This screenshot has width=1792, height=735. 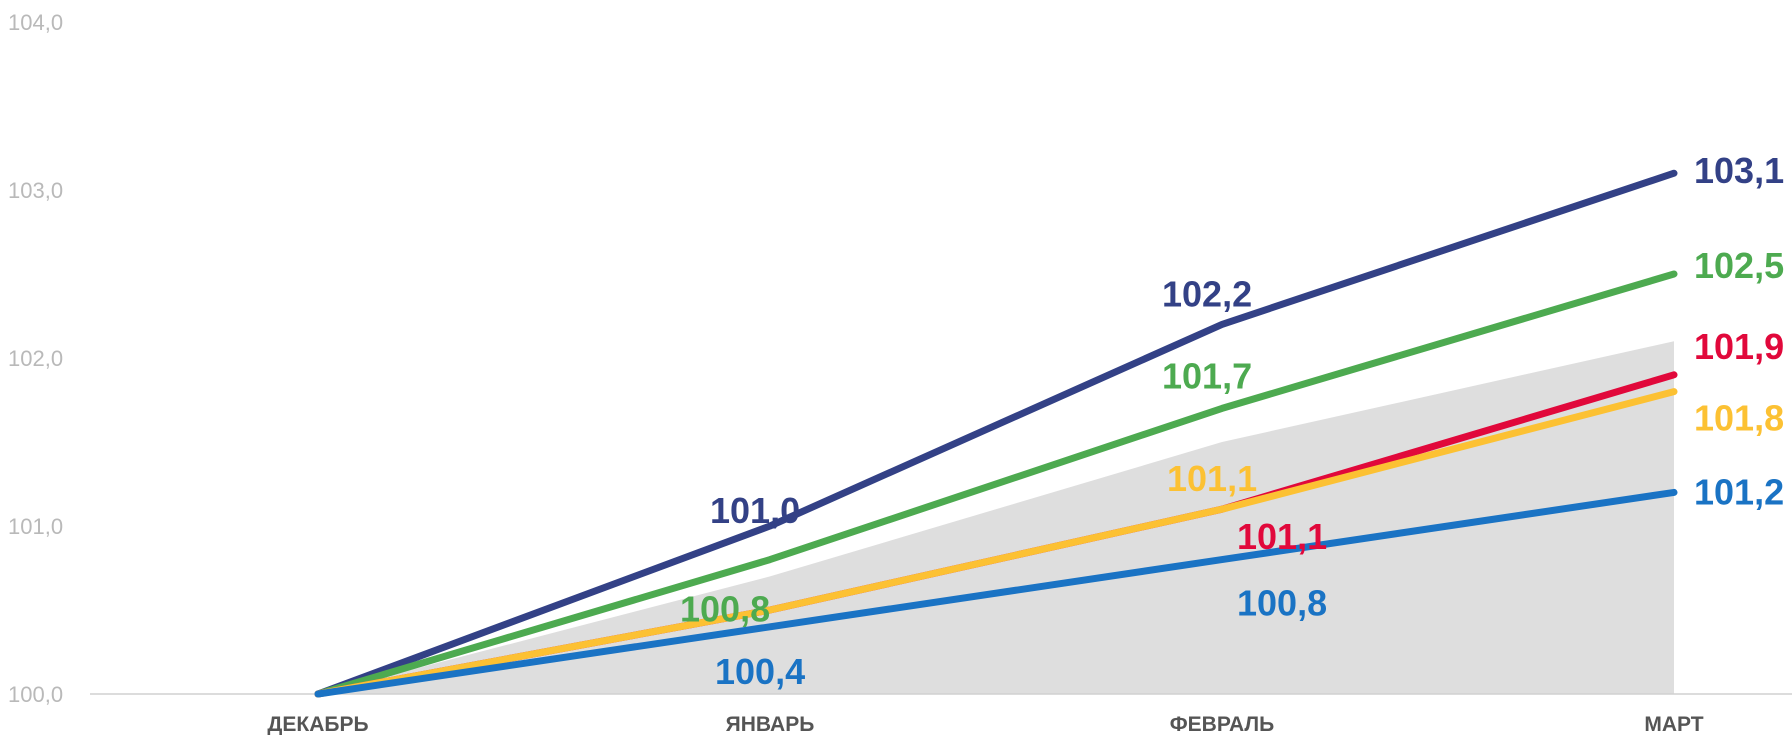 What do you see at coordinates (1673, 724) in the screenshot?
I see `x-tick-label: МАРТ` at bounding box center [1673, 724].